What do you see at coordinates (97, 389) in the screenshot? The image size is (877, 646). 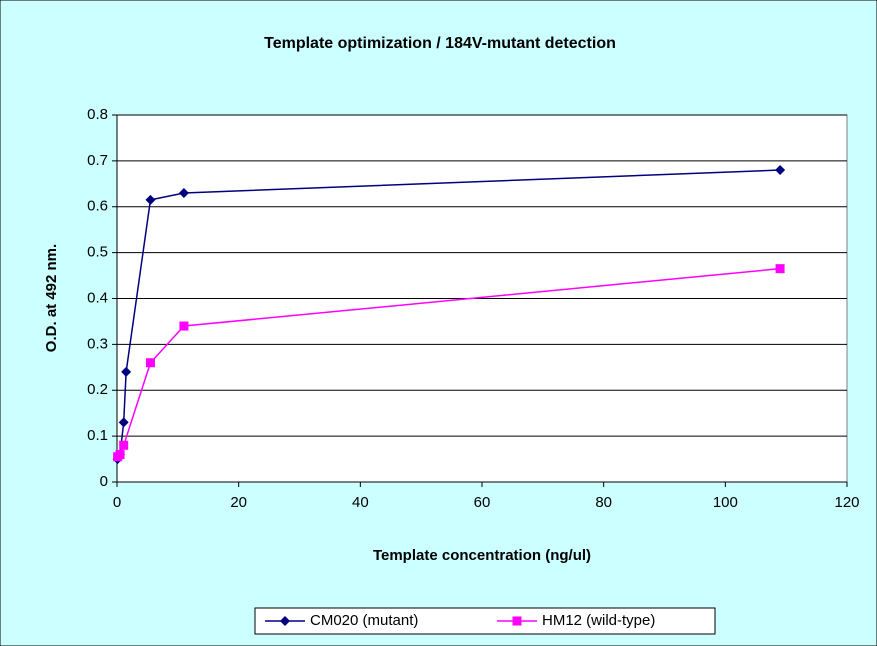 I see `y-tick-label: 0.2` at bounding box center [97, 389].